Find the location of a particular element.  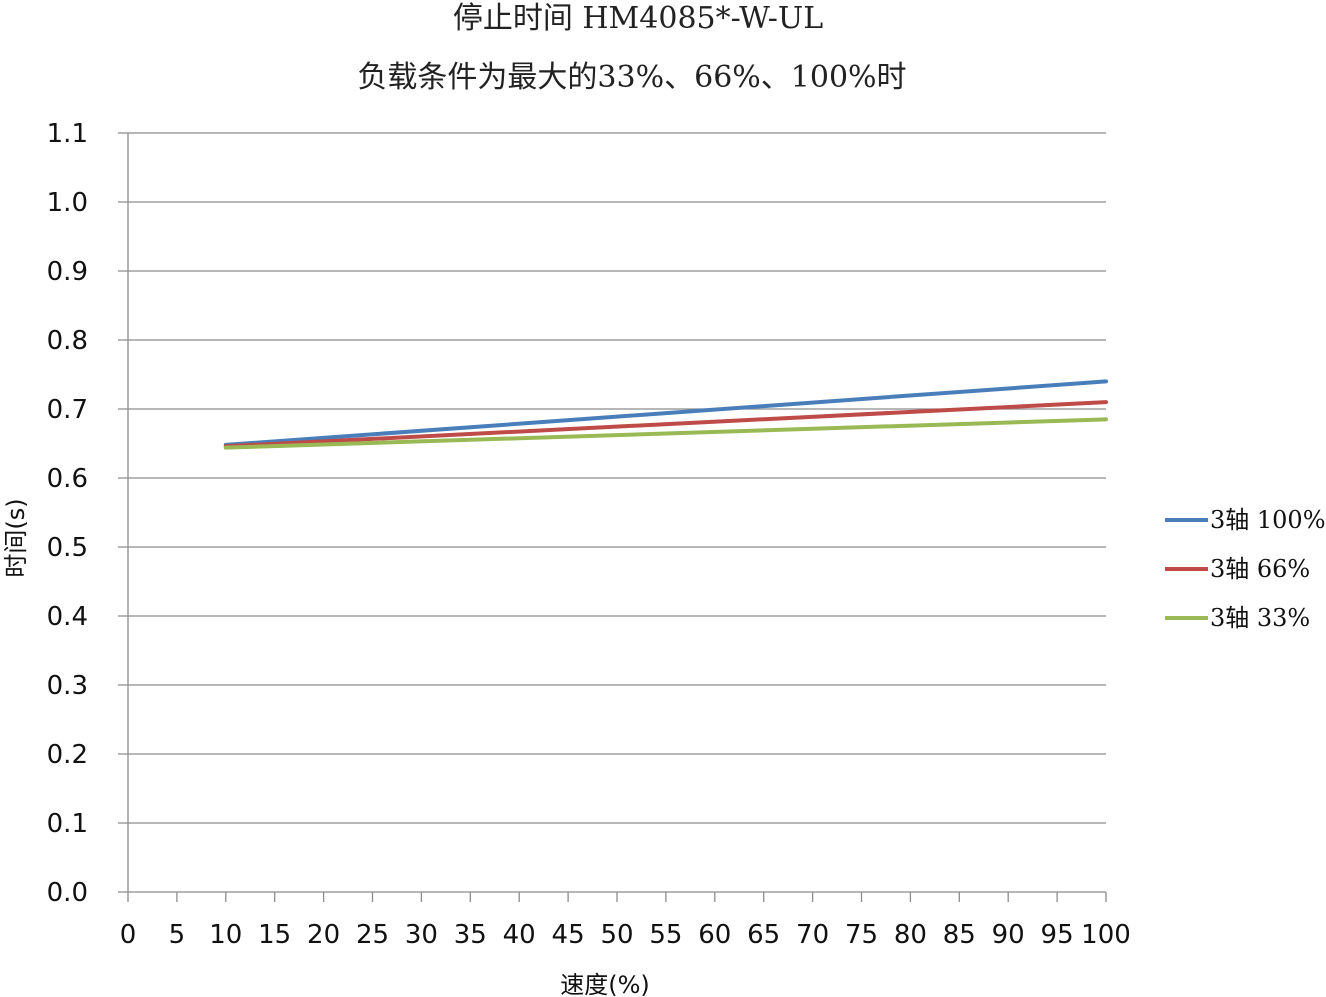

y-tick-label: 0.3 is located at coordinates (67, 686).